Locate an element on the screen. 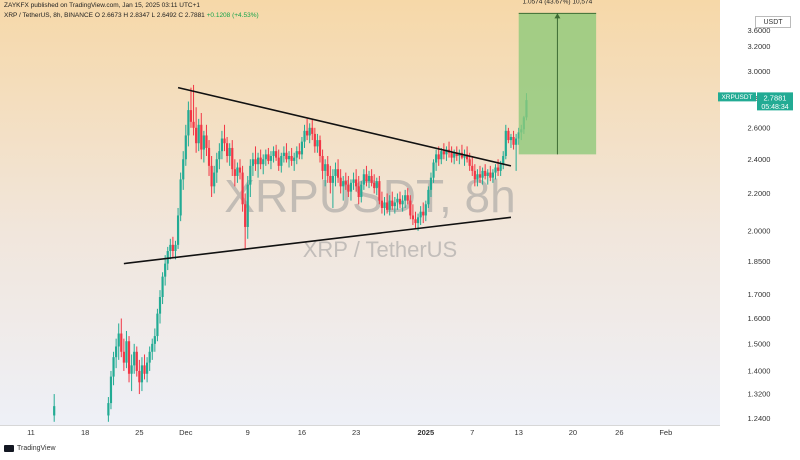 The height and width of the screenshot is (460, 800). symbol-line: XRP / TetherUS, 8h, BINANCE is located at coordinates (48, 15).